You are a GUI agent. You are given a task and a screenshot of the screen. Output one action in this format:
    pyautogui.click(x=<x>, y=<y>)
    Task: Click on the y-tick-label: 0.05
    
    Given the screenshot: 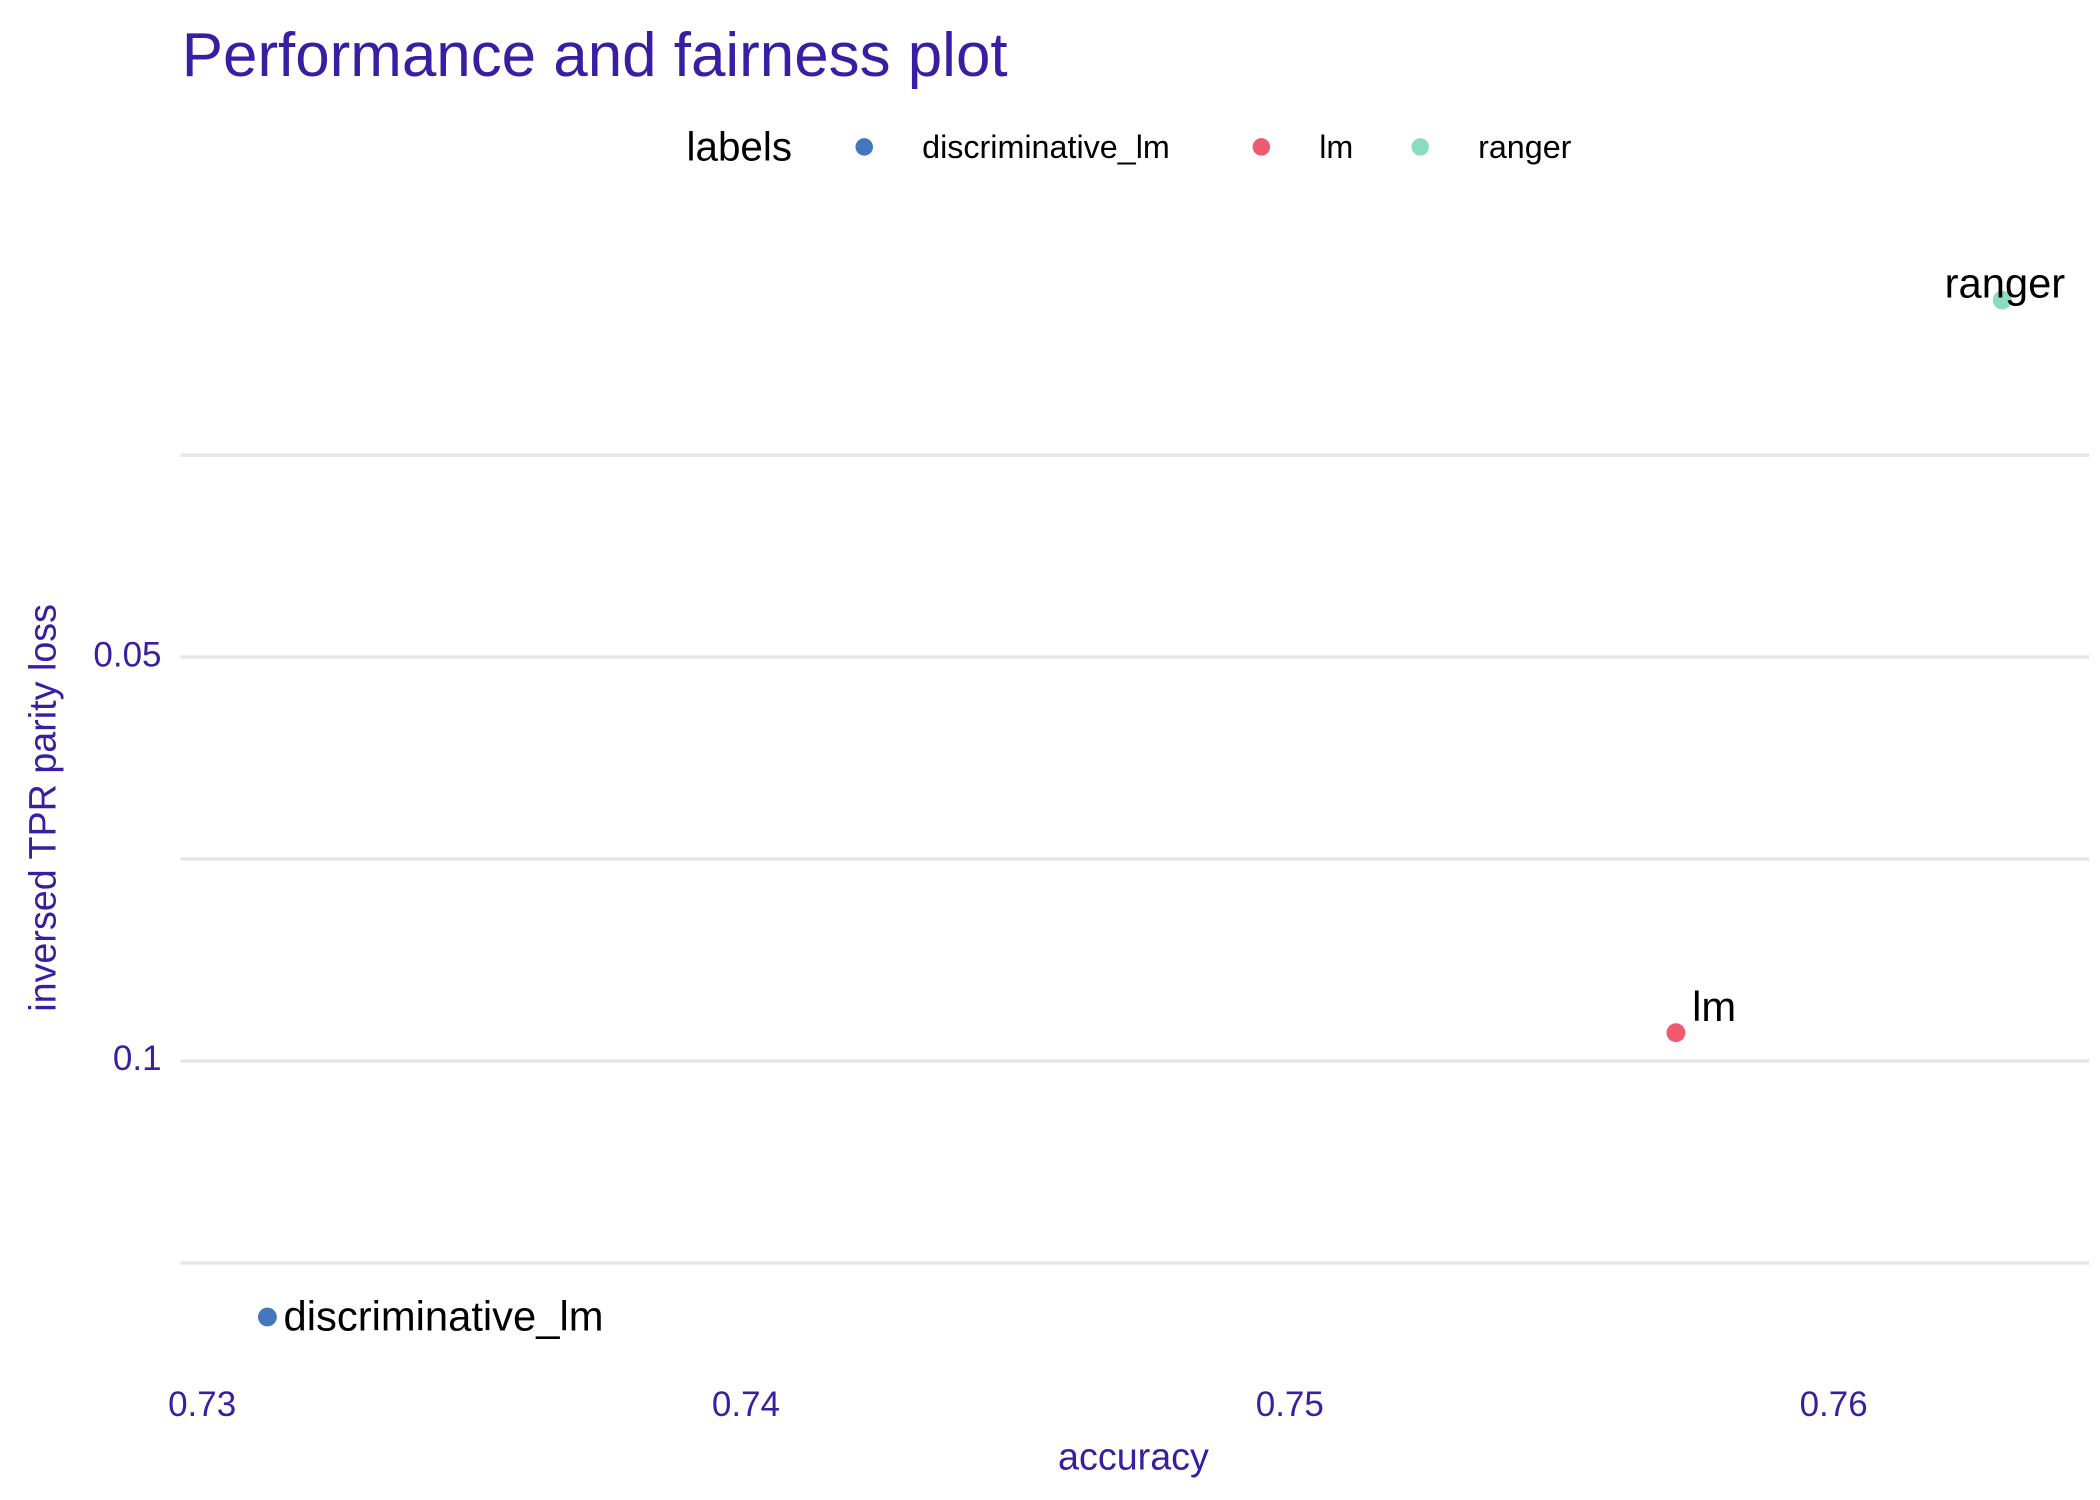 What is the action you would take?
    pyautogui.click(x=127, y=654)
    